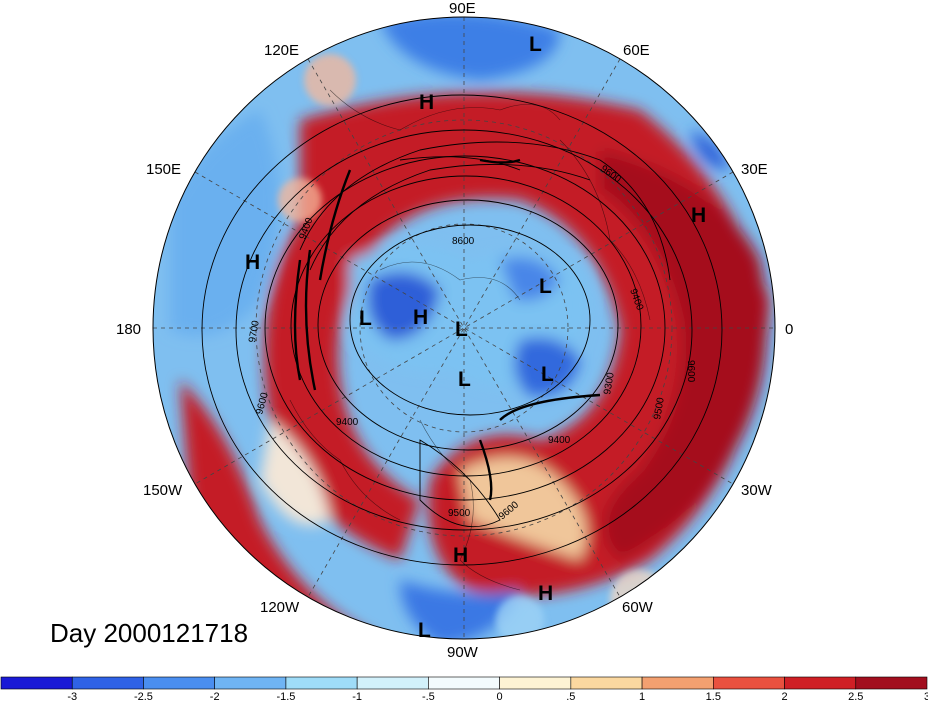 The image size is (928, 702). What do you see at coordinates (128, 329) in the screenshot?
I see `lon-label-180: 180` at bounding box center [128, 329].